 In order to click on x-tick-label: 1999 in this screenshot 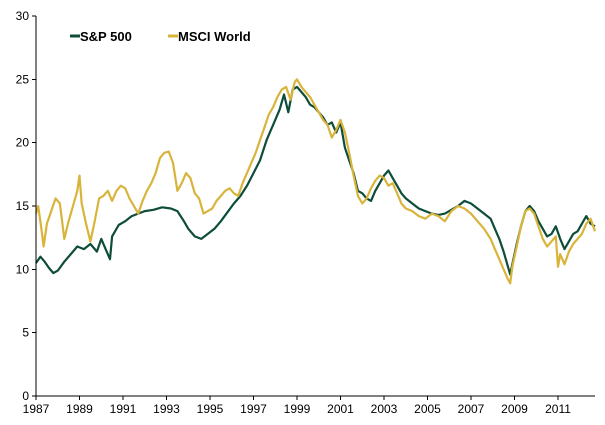, I will do `click(297, 409)`.